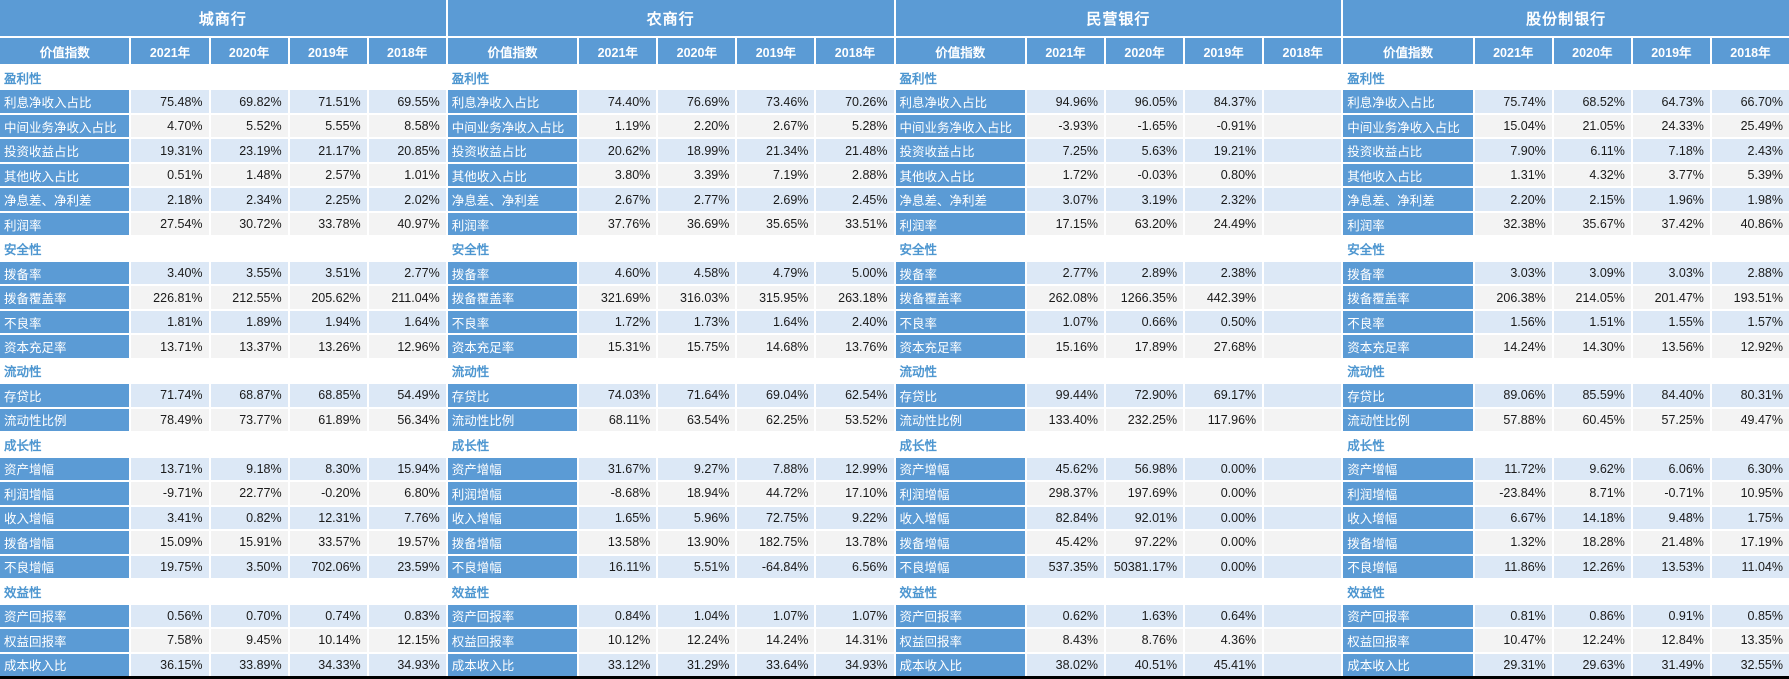 This screenshot has width=1789, height=679. I want to click on value-cell: 23.59%, so click(407, 567).